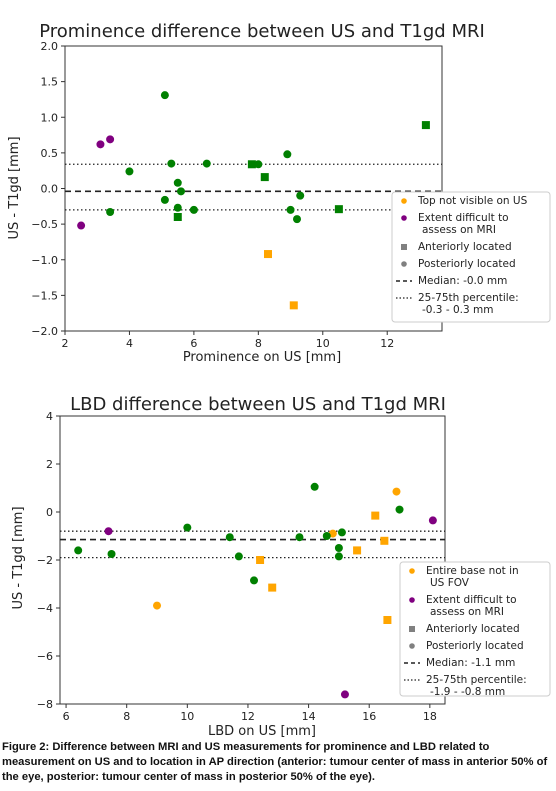 The image size is (556, 791). I want to click on legend-label: Extent difficult to, so click(471, 600).